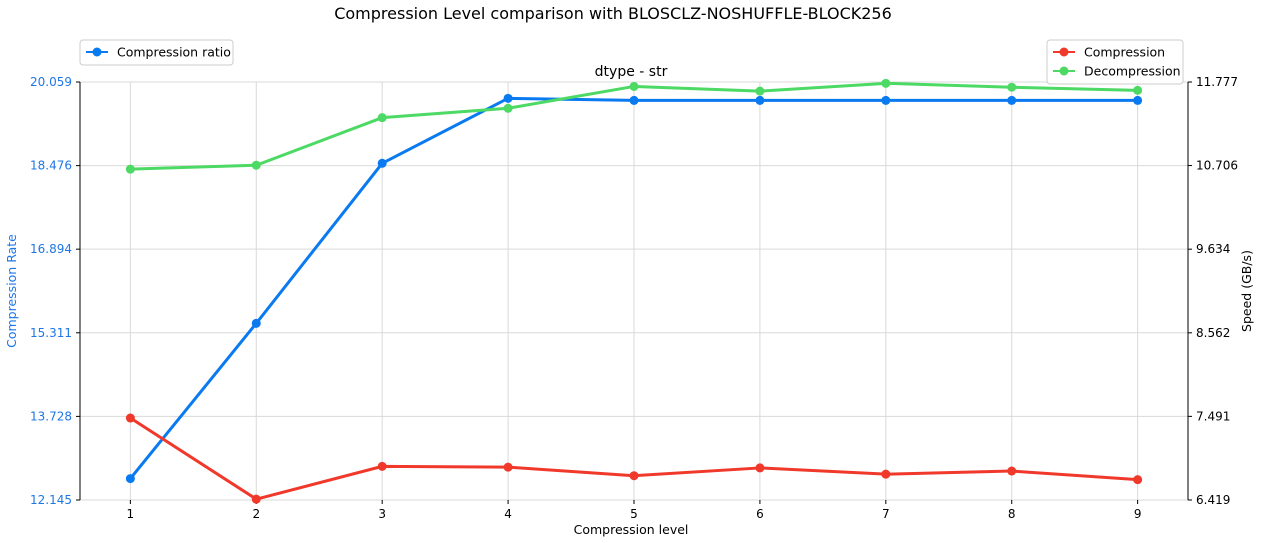  I want to click on left-tick-label: 20.059, so click(51, 82).